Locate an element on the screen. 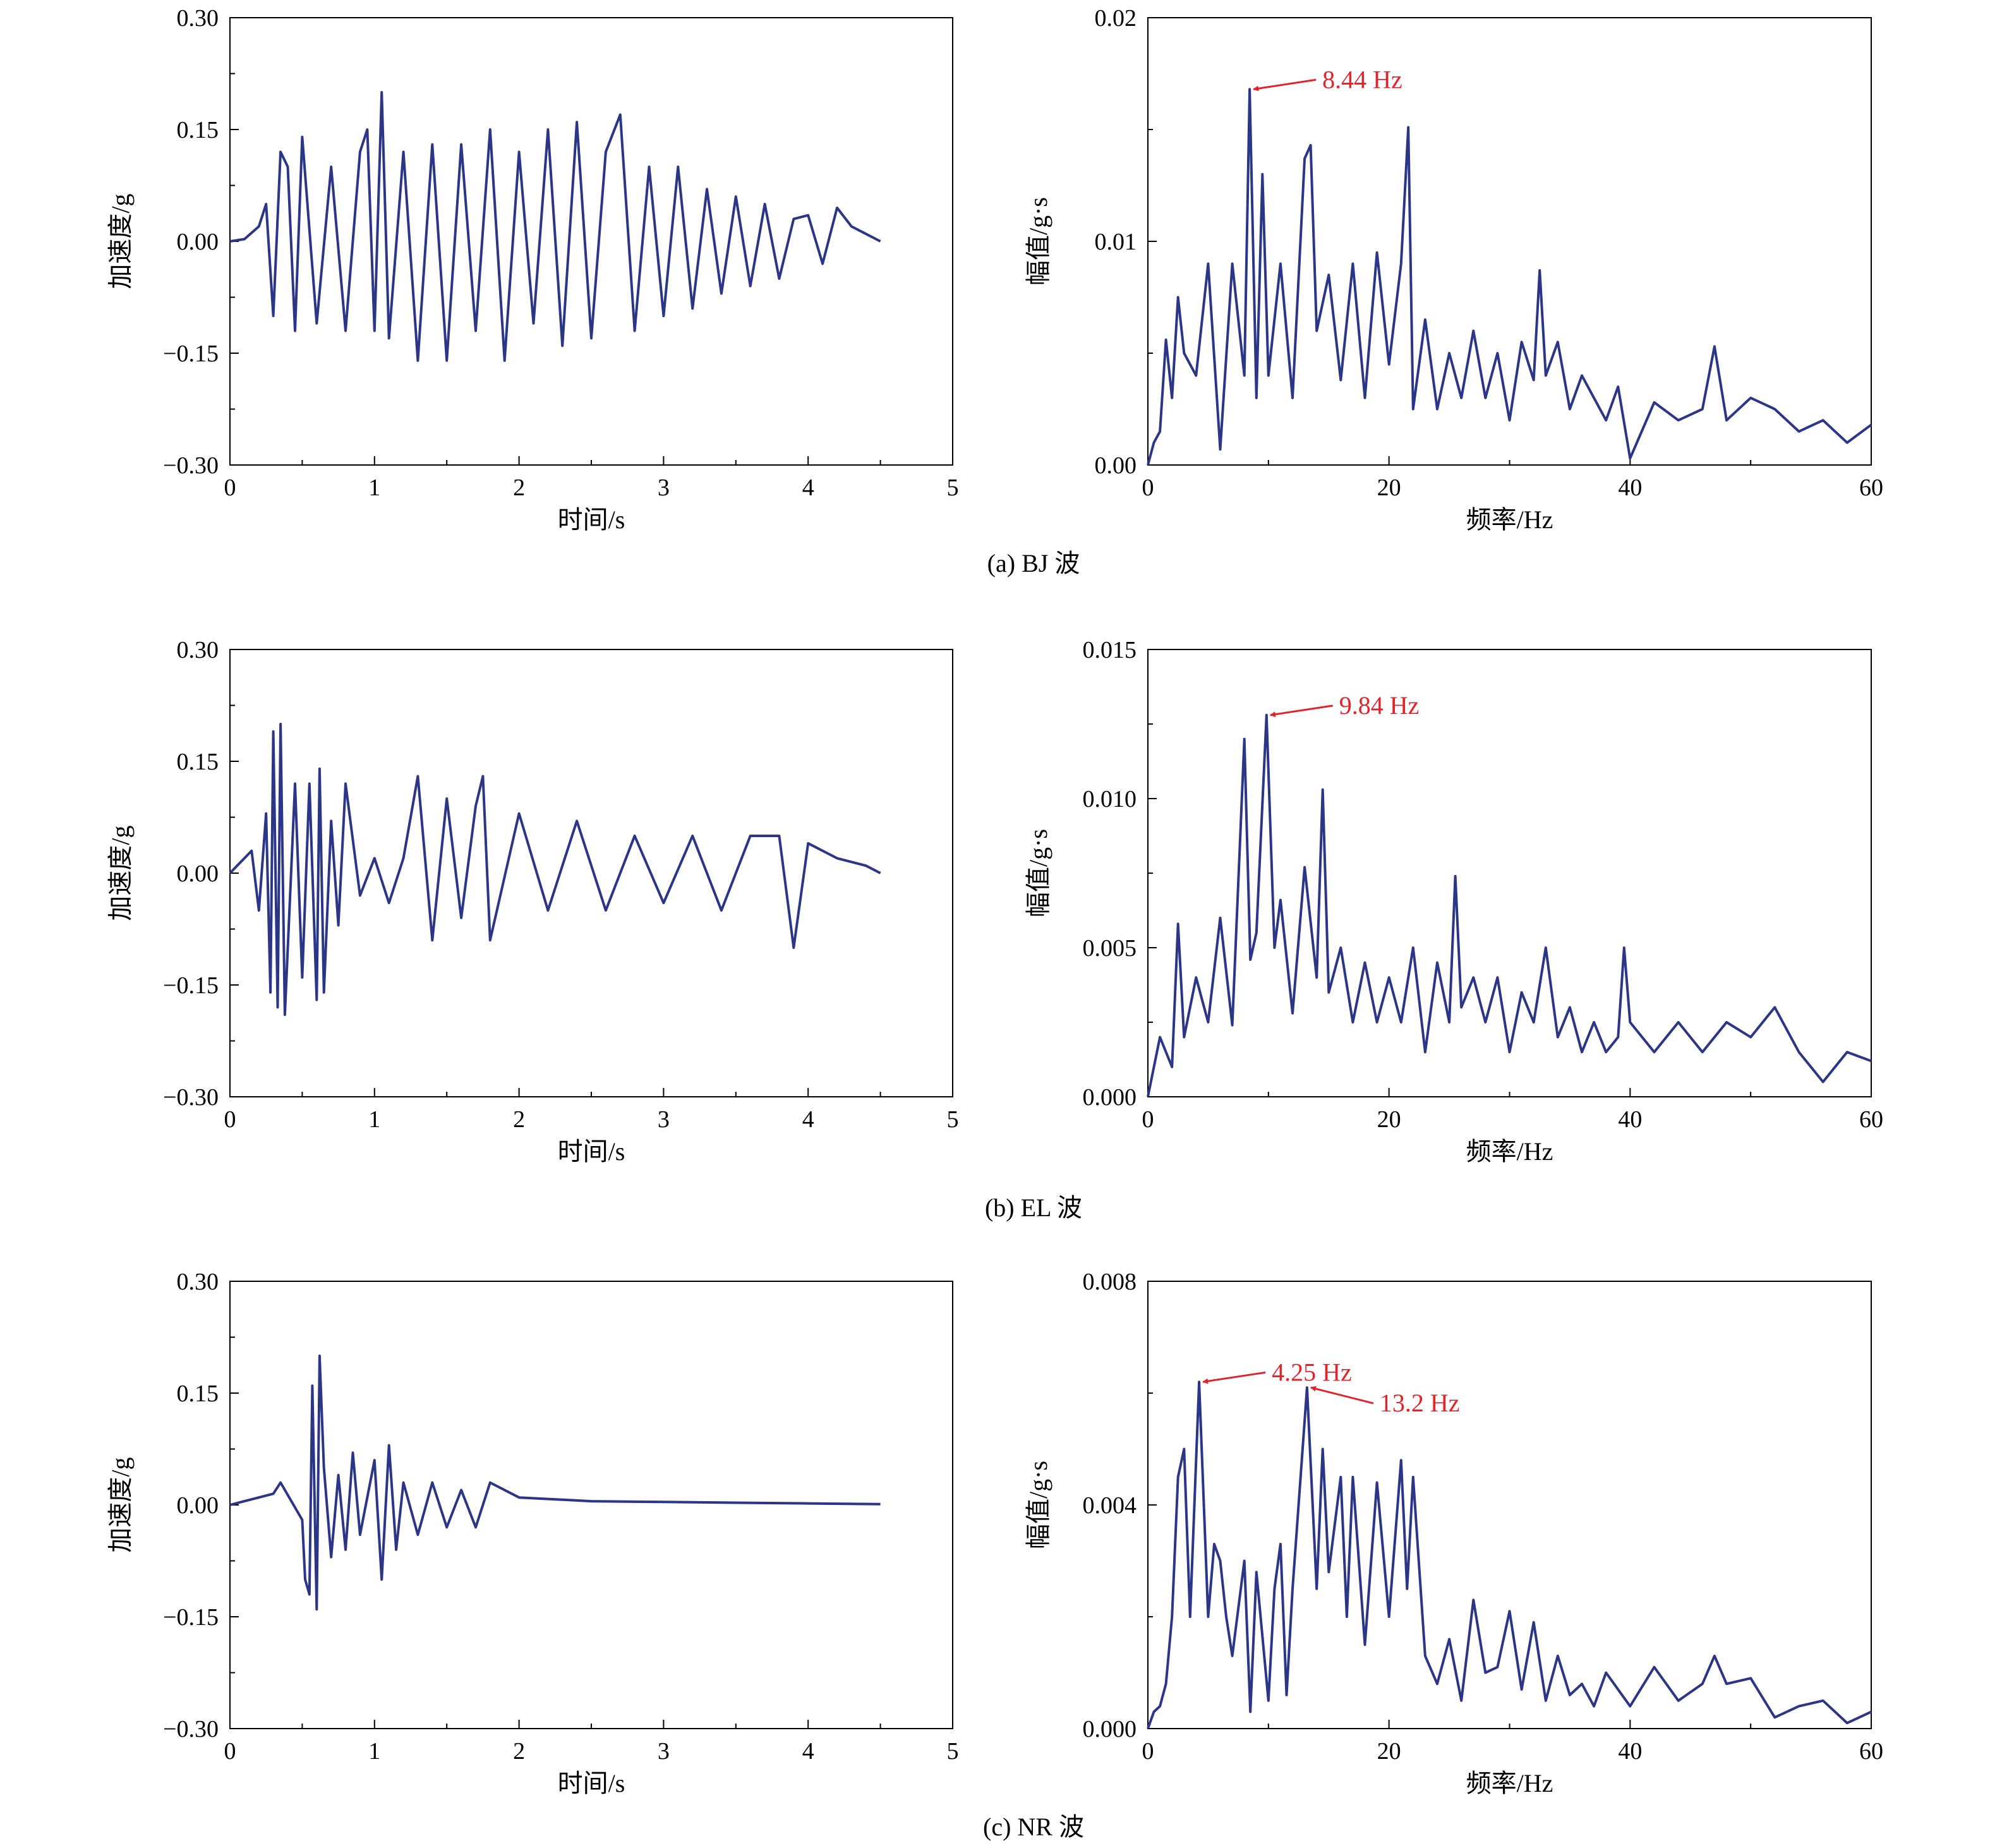 The height and width of the screenshot is (1848, 1990). panel-caption: (b) EL 波 is located at coordinates (1033, 1207).